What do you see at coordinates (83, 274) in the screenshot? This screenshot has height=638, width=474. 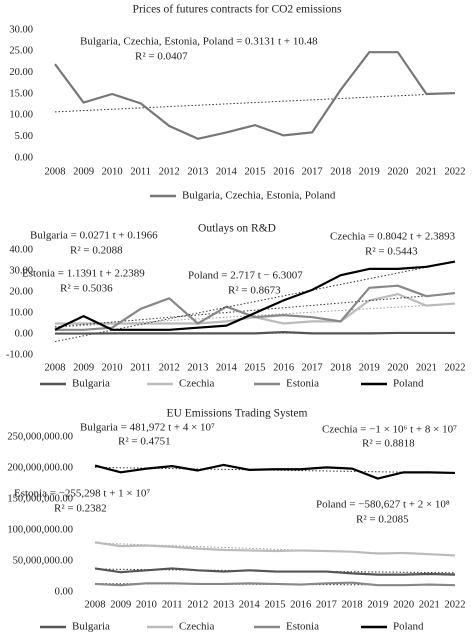 I see `annotation: Estonia = 1.1391 t + 2.2389` at bounding box center [83, 274].